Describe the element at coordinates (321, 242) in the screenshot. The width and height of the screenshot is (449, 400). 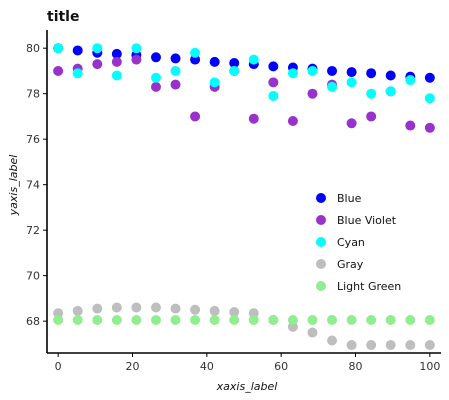
I see `legend-marker-cyan` at that location.